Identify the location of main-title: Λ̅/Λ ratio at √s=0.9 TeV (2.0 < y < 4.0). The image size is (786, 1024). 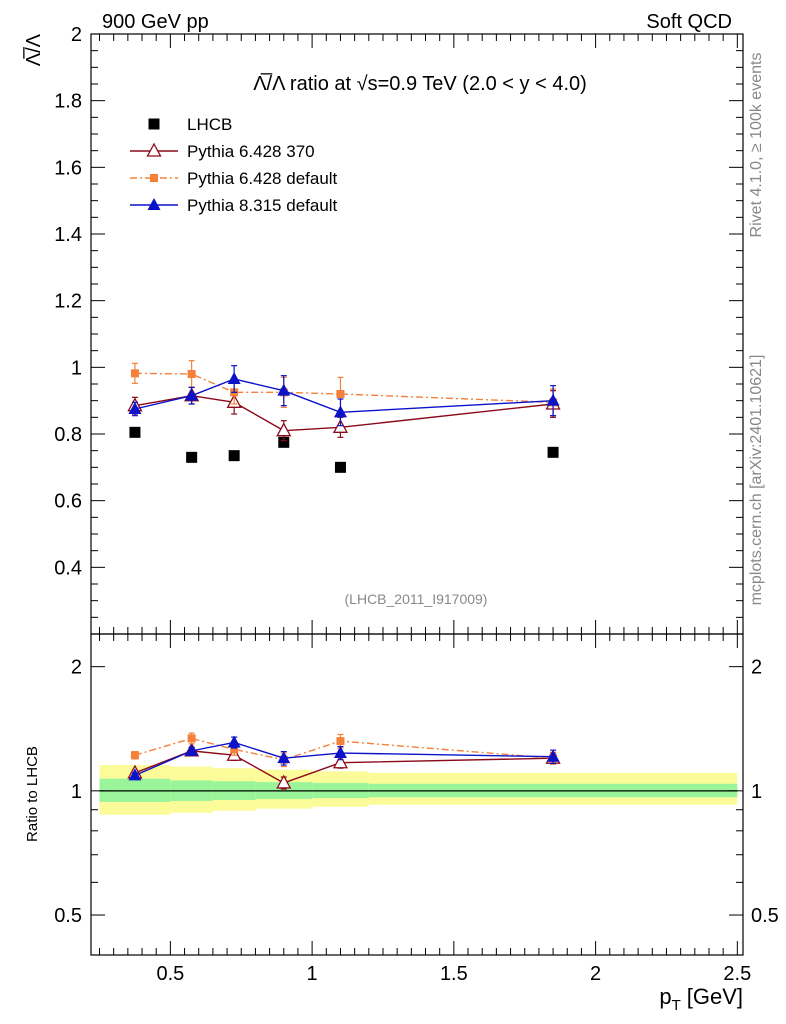
(420, 83).